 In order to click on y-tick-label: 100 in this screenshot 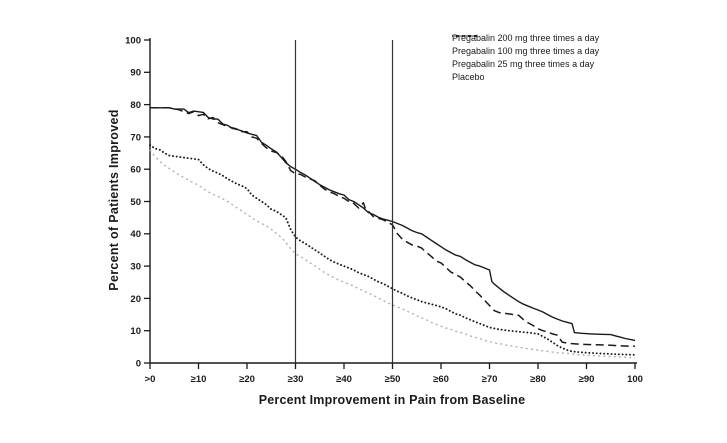, I will do `click(133, 40)`.